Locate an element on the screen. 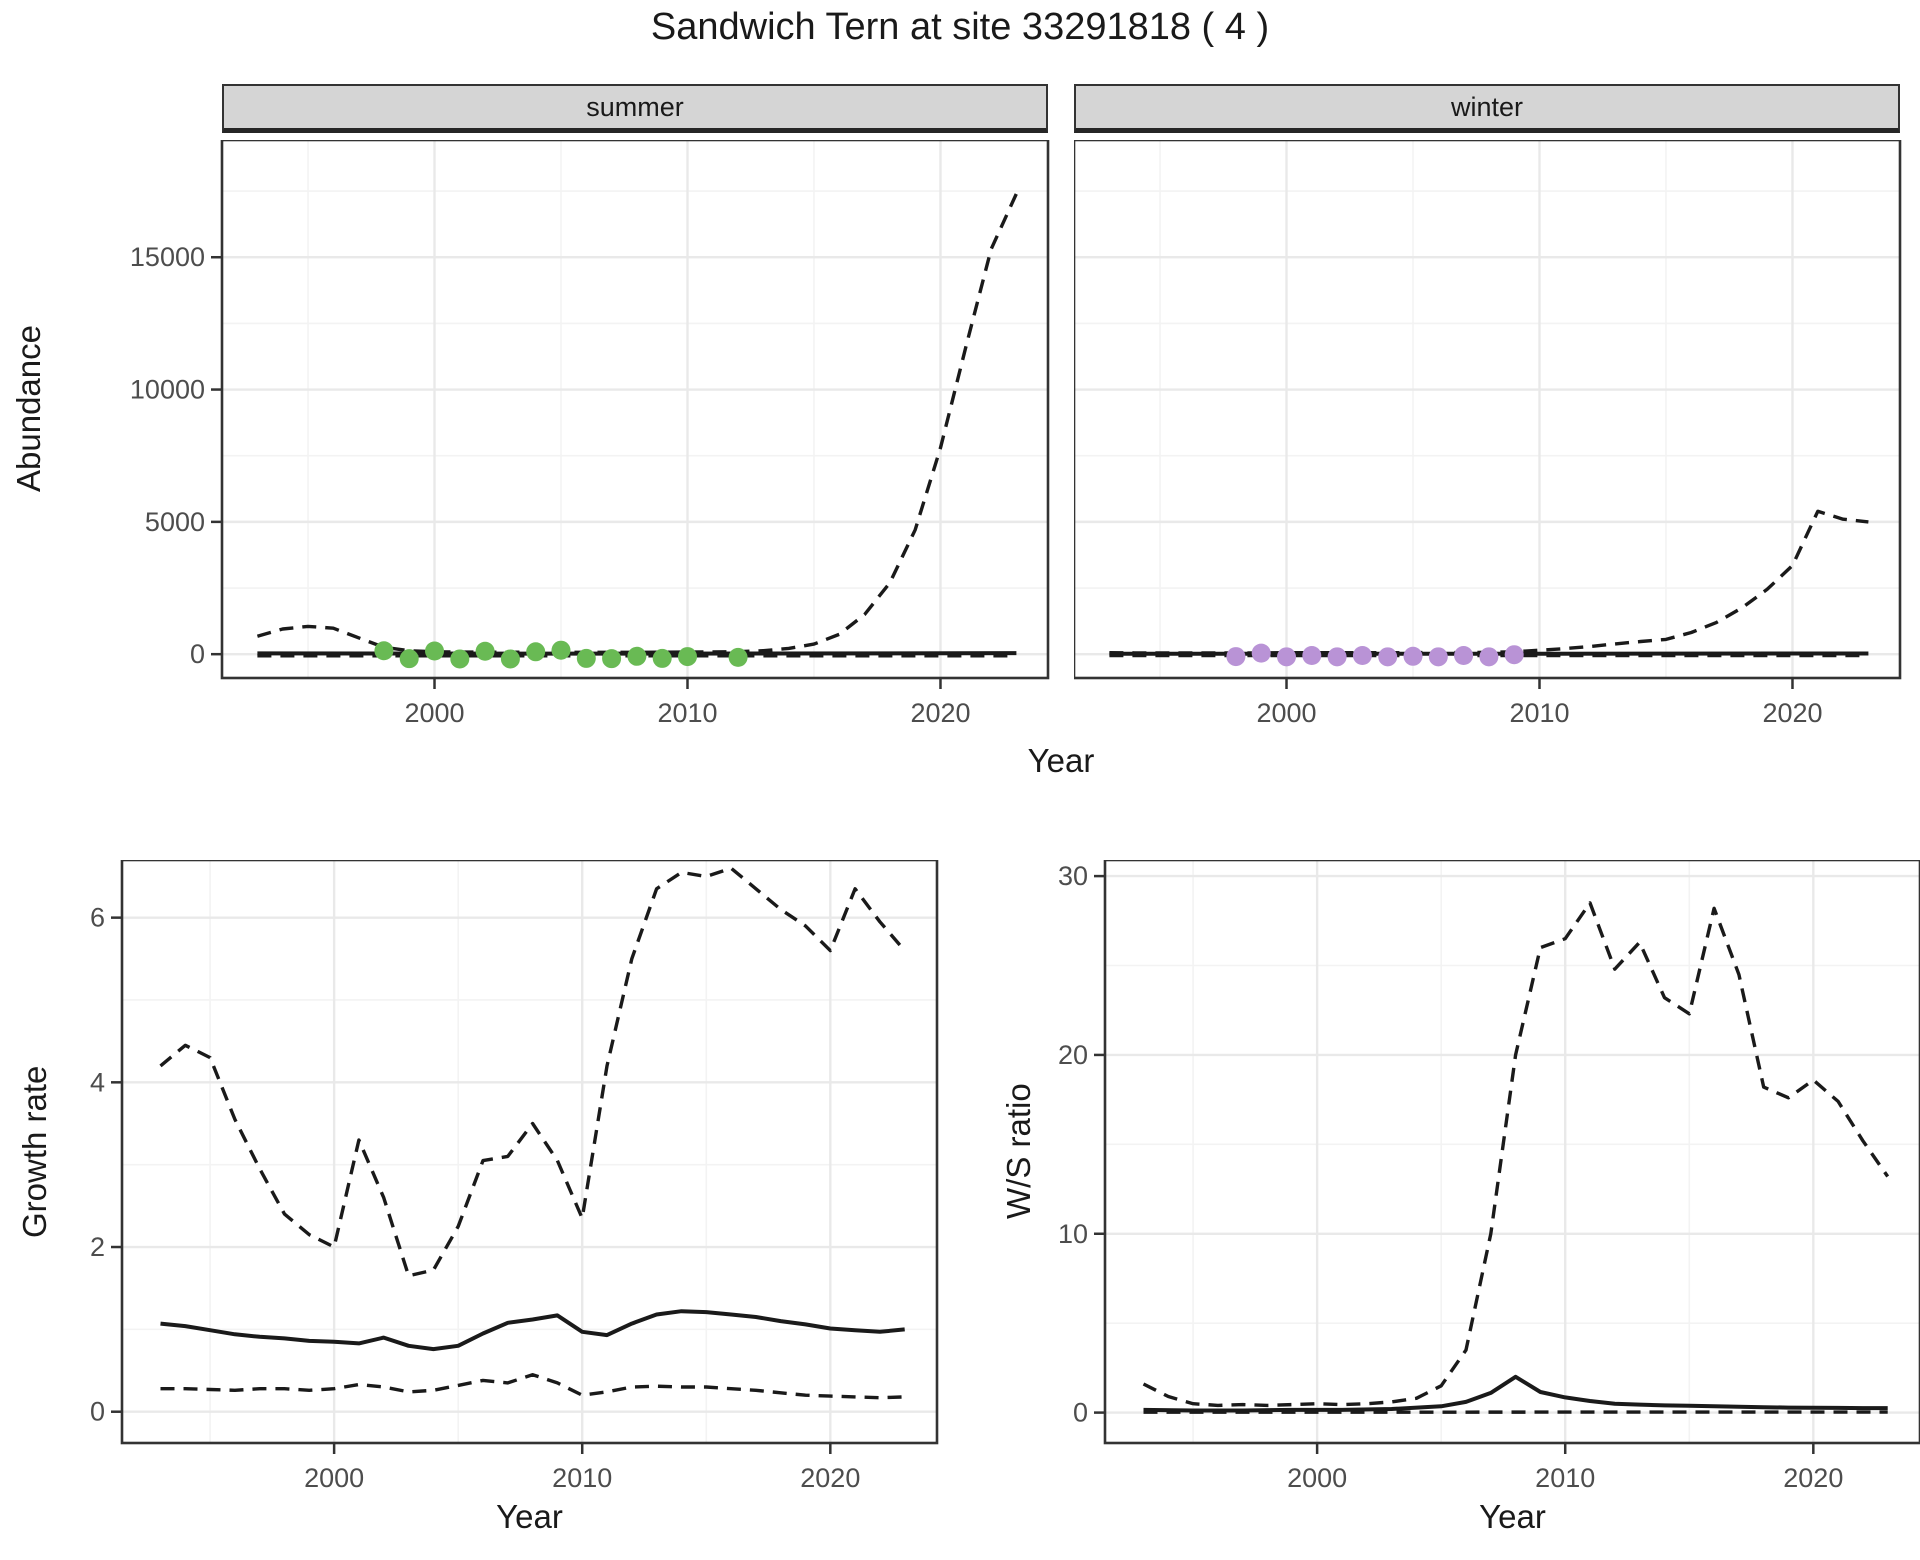 The width and height of the screenshot is (1920, 1560). y-tick-label: 30 is located at coordinates (1073, 876).